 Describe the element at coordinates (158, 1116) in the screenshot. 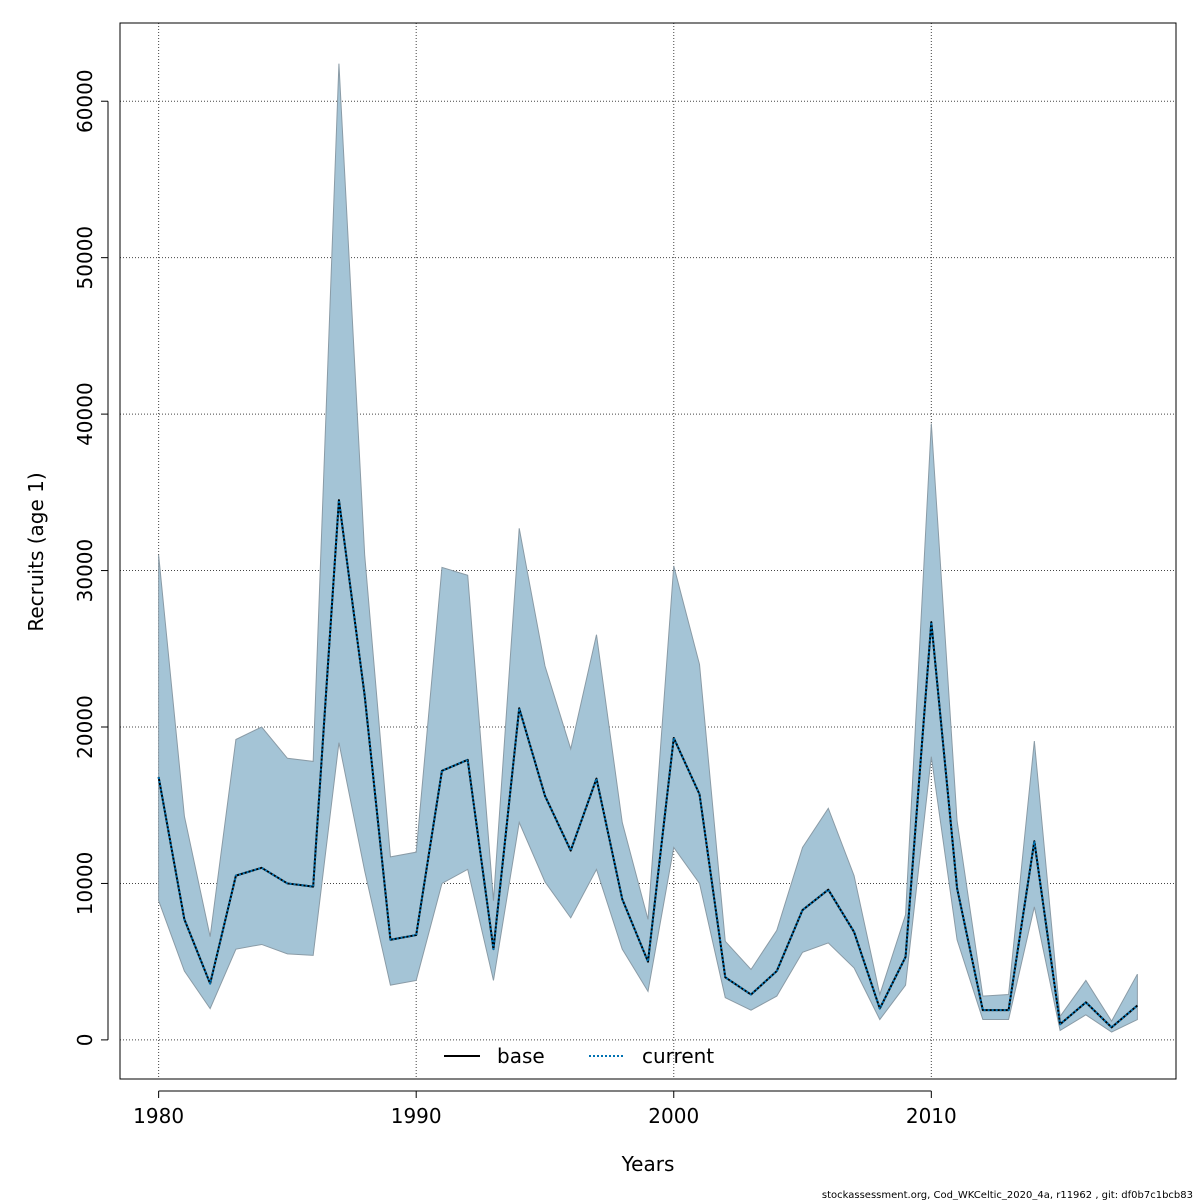

I see `x-tick-label: 1980` at that location.